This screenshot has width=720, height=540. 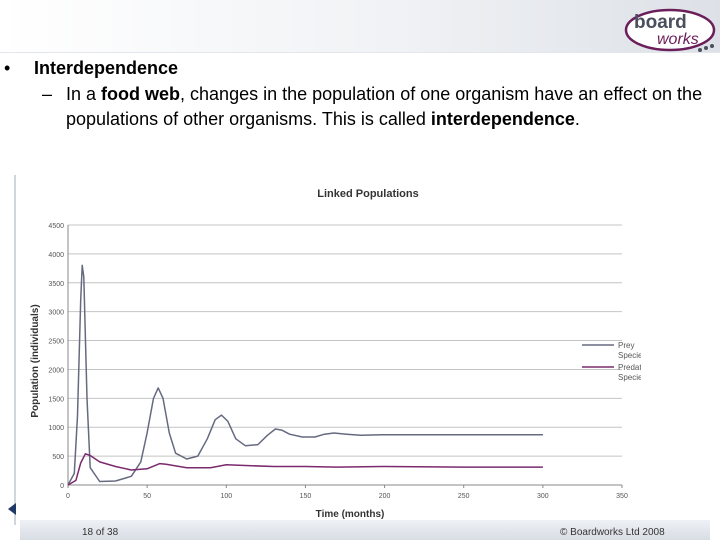 I want to click on x-tick-label: 200, so click(x=385, y=496).